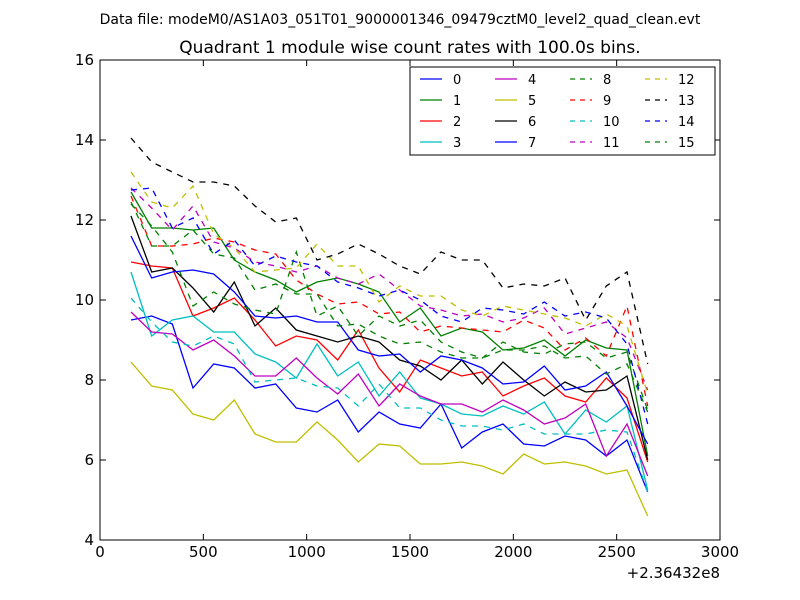 Image resolution: width=800 pixels, height=600 pixels. What do you see at coordinates (611, 143) in the screenshot?
I see `legend-label-11: 11` at bounding box center [611, 143].